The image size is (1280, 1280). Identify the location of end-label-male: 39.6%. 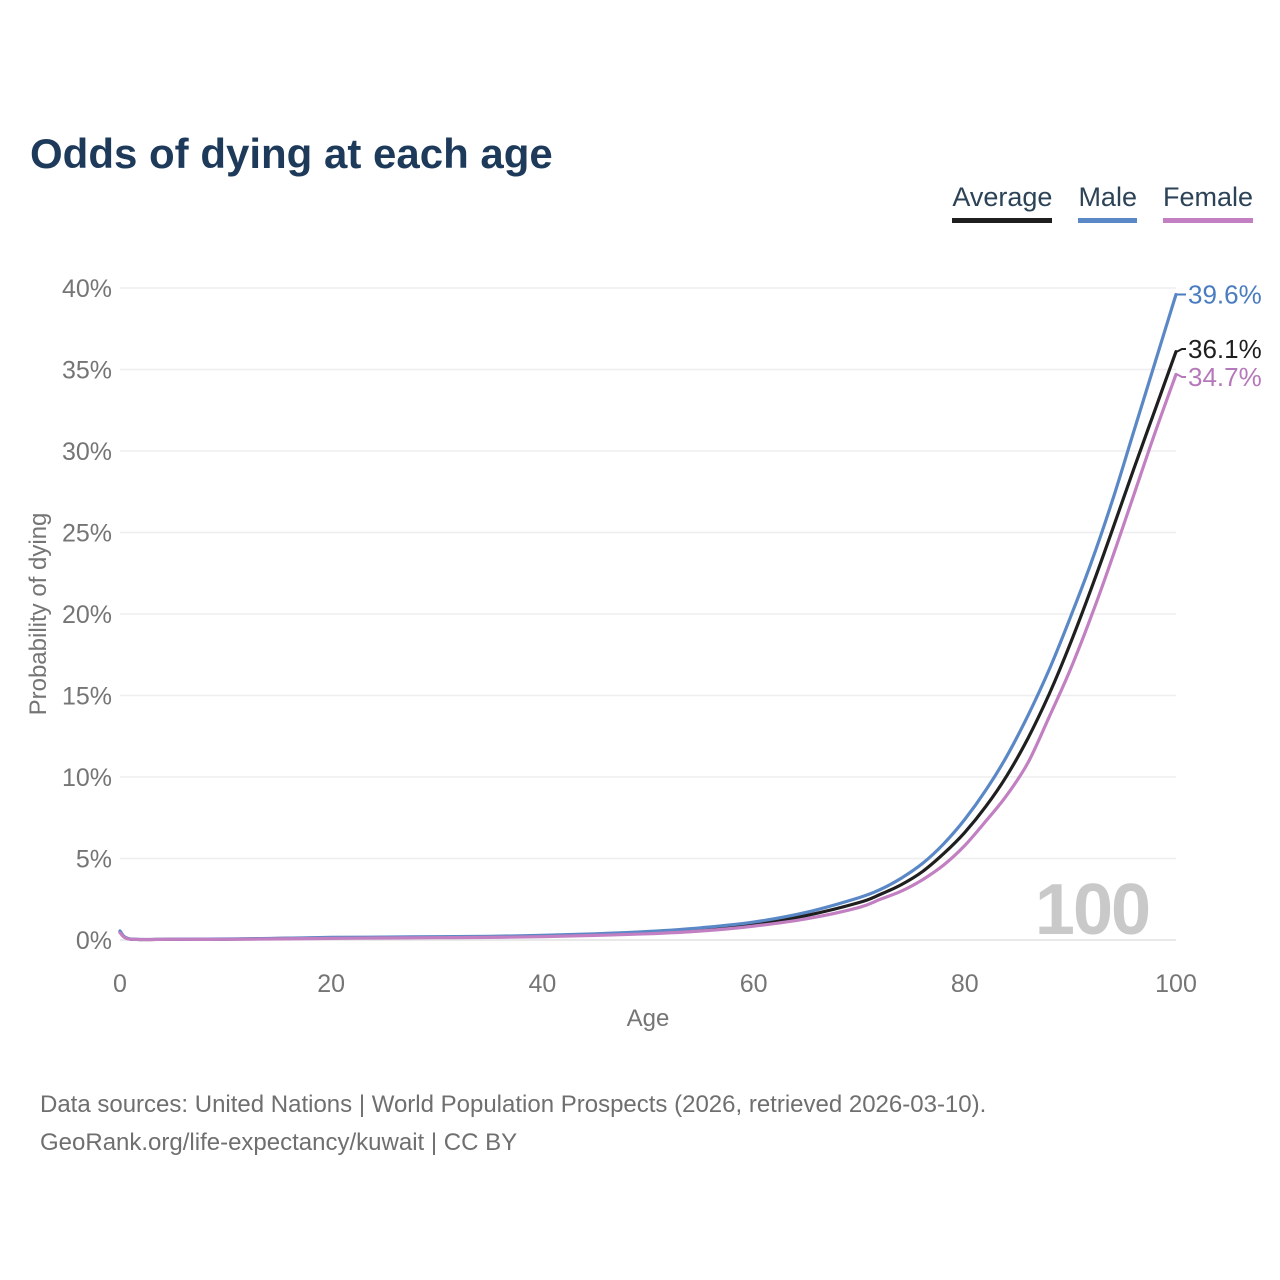
(1225, 295).